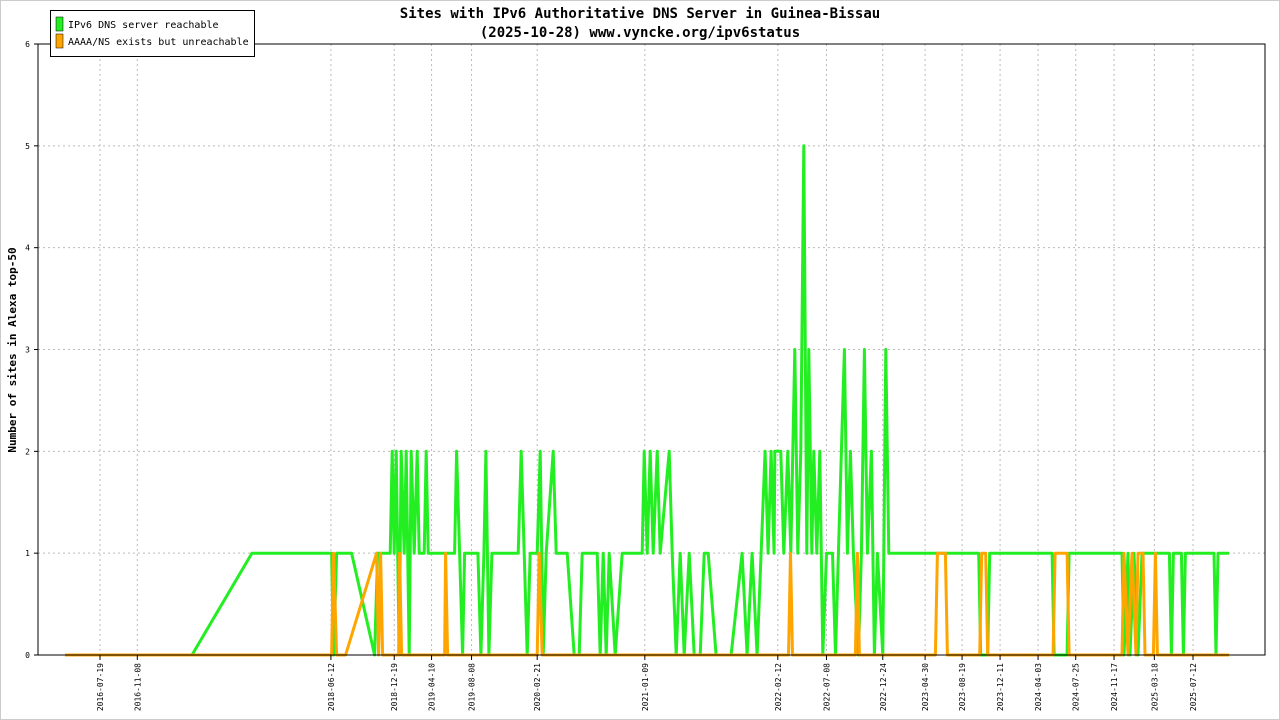  What do you see at coordinates (12, 349) in the screenshot?
I see `y-axis-label: Number of sites in Alexa top-50` at bounding box center [12, 349].